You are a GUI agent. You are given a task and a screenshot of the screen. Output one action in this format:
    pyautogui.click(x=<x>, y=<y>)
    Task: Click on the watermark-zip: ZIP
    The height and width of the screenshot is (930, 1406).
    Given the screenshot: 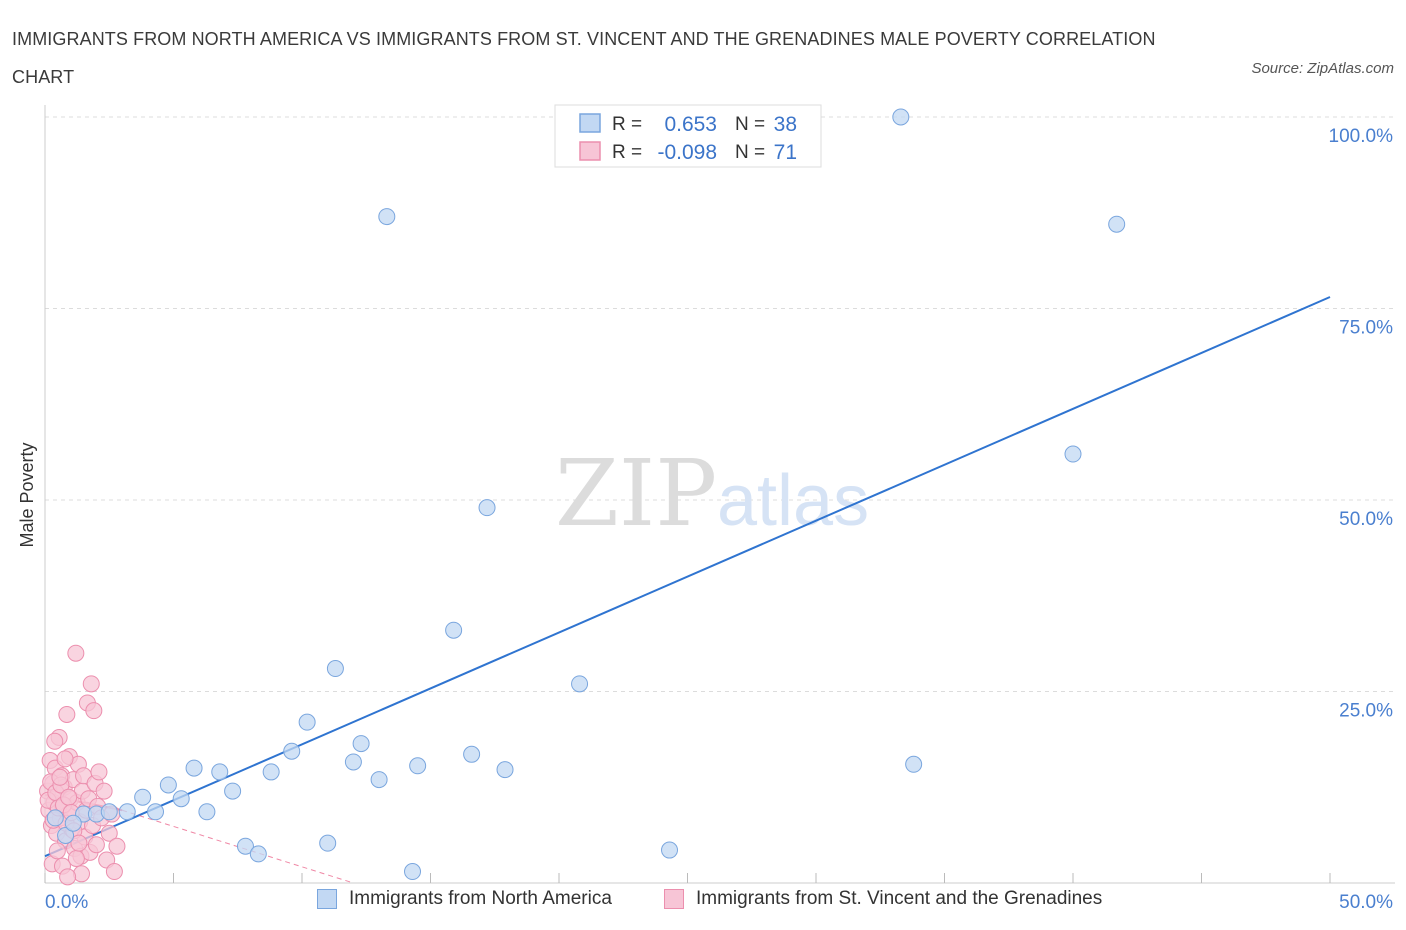 What is the action you would take?
    pyautogui.click(x=636, y=493)
    